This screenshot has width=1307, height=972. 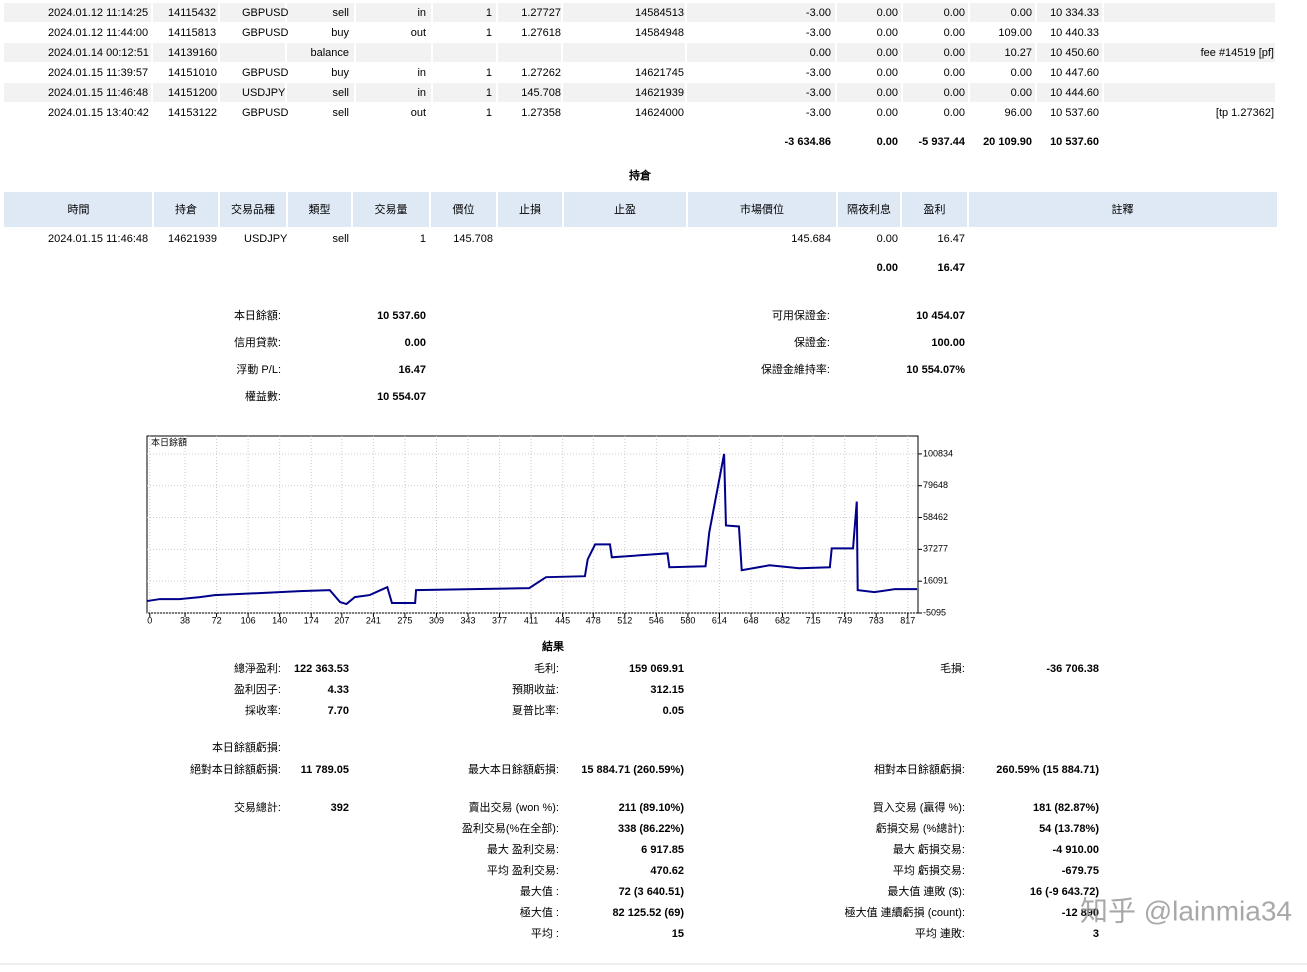 I want to click on deal-cell: 14139160, so click(x=192, y=53).